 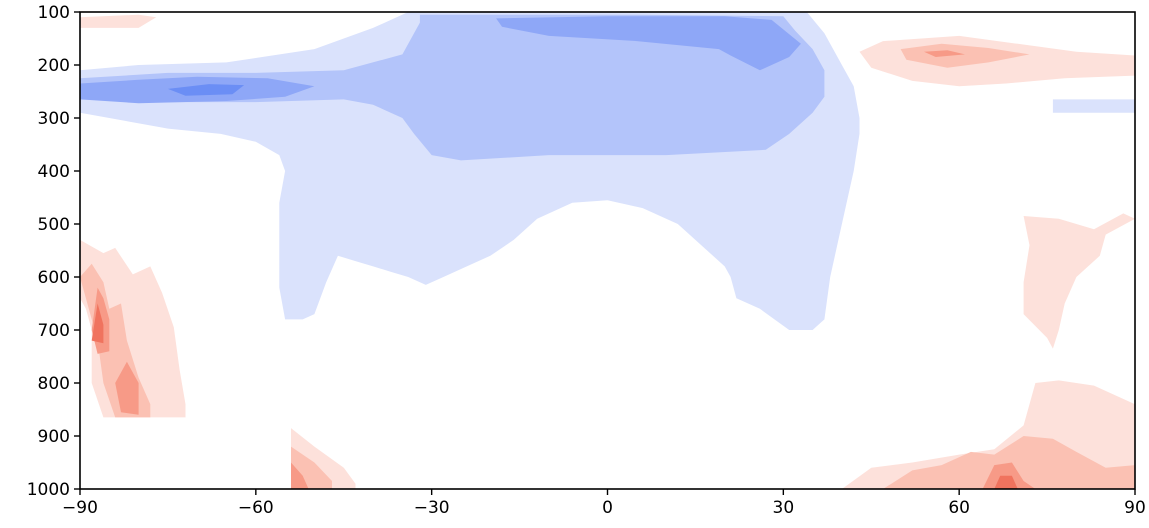 What do you see at coordinates (54, 437) in the screenshot?
I see `y-tick-label: 900` at bounding box center [54, 437].